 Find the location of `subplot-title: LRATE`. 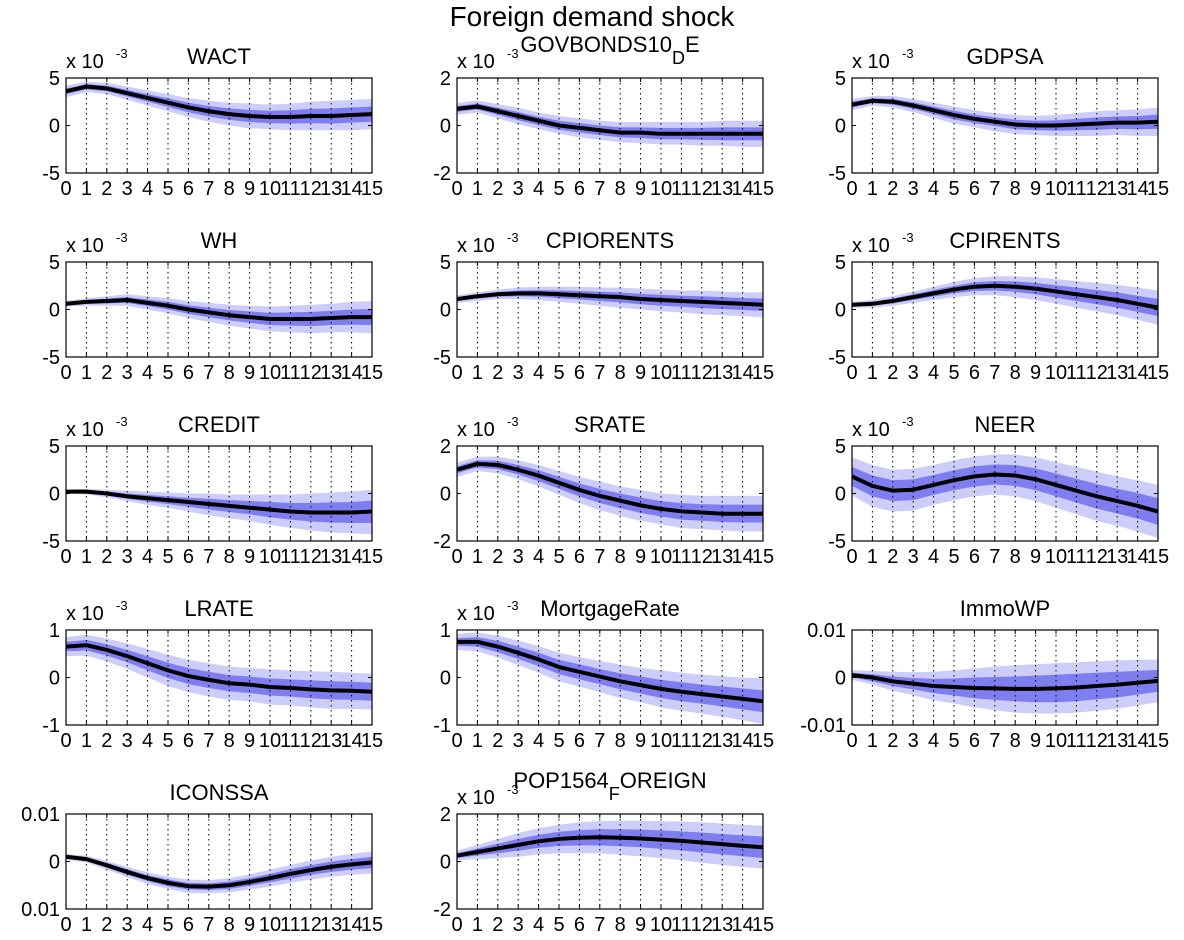

subplot-title: LRATE is located at coordinates (218, 608).